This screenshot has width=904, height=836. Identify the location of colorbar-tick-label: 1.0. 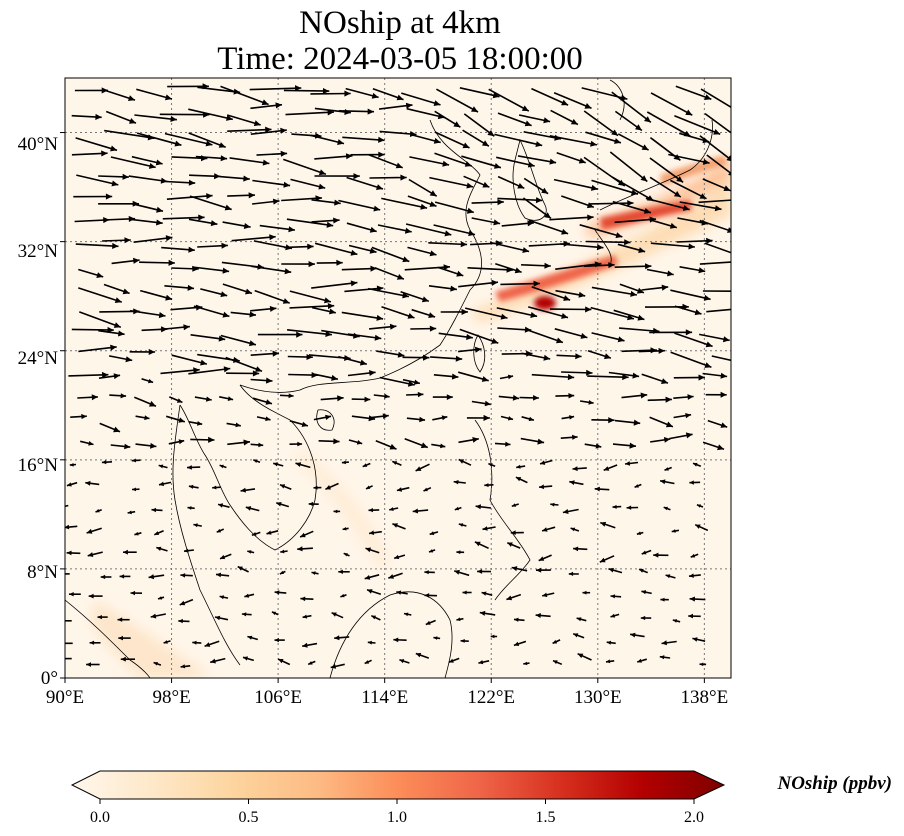
(397, 817).